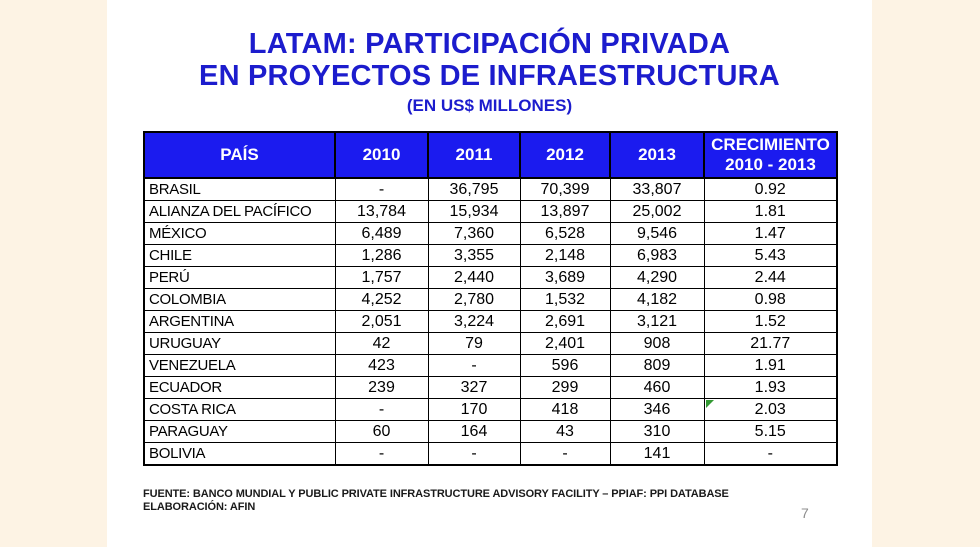 The width and height of the screenshot is (980, 547). I want to click on table-row: PARAGUAY 60 164 43 310 5.15, so click(490, 431).